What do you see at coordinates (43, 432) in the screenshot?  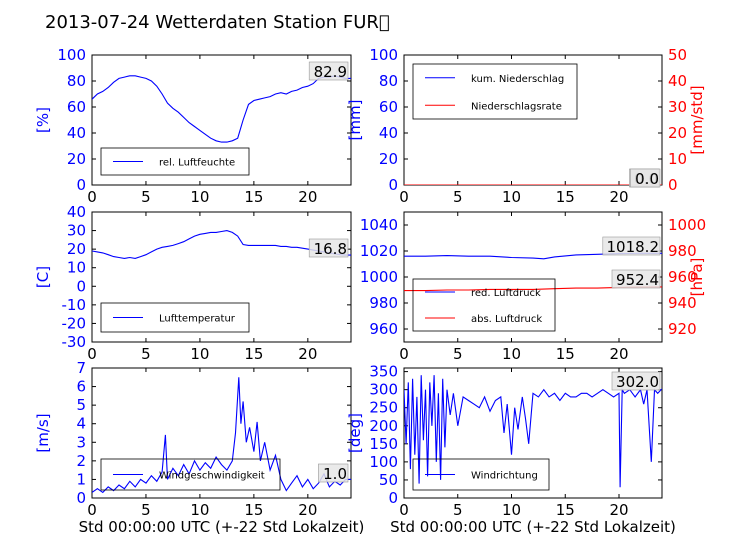 I see `y-axis-label: [m/s]` at bounding box center [43, 432].